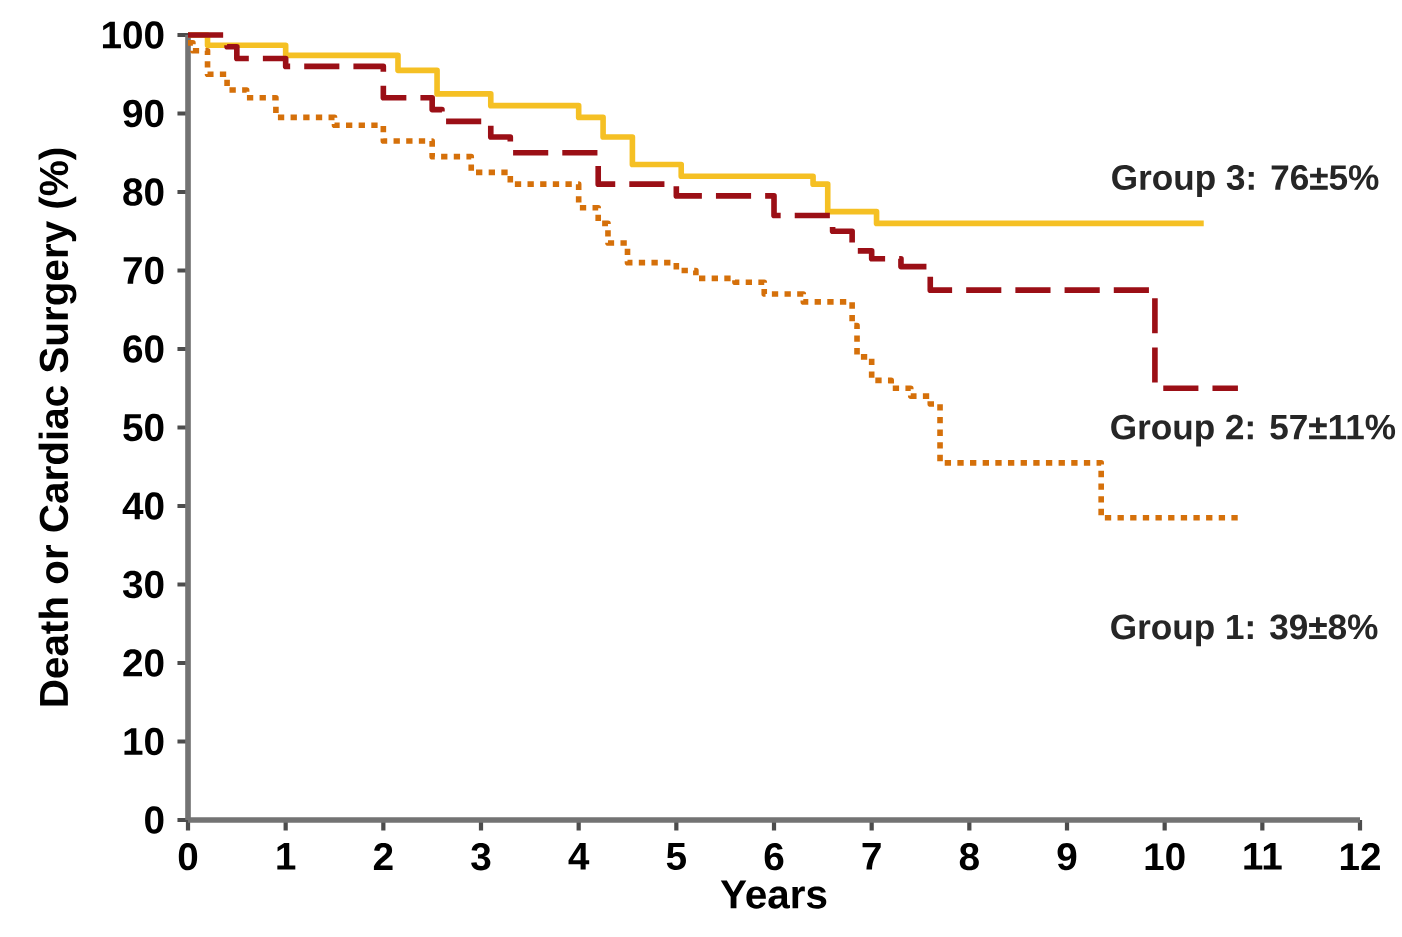 The image size is (1402, 937). What do you see at coordinates (188, 857) in the screenshot?
I see `x-tick-label: 0` at bounding box center [188, 857].